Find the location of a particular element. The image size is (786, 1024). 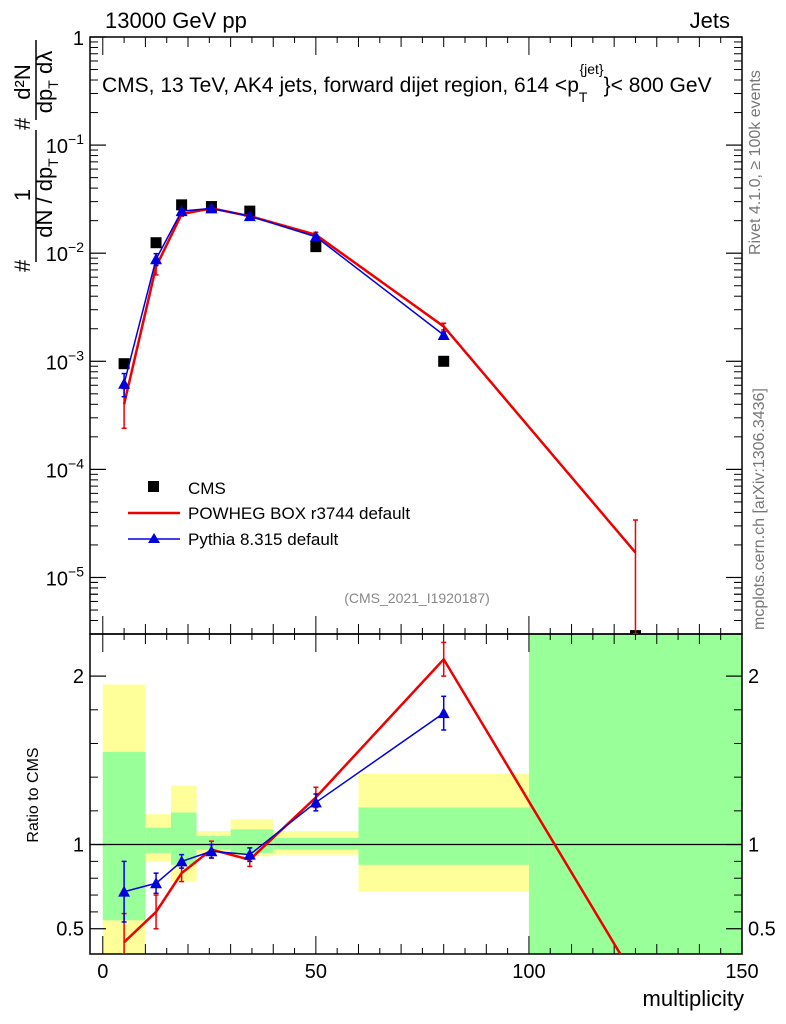

y-label-inner-numerator: d²N is located at coordinates (22, 81).